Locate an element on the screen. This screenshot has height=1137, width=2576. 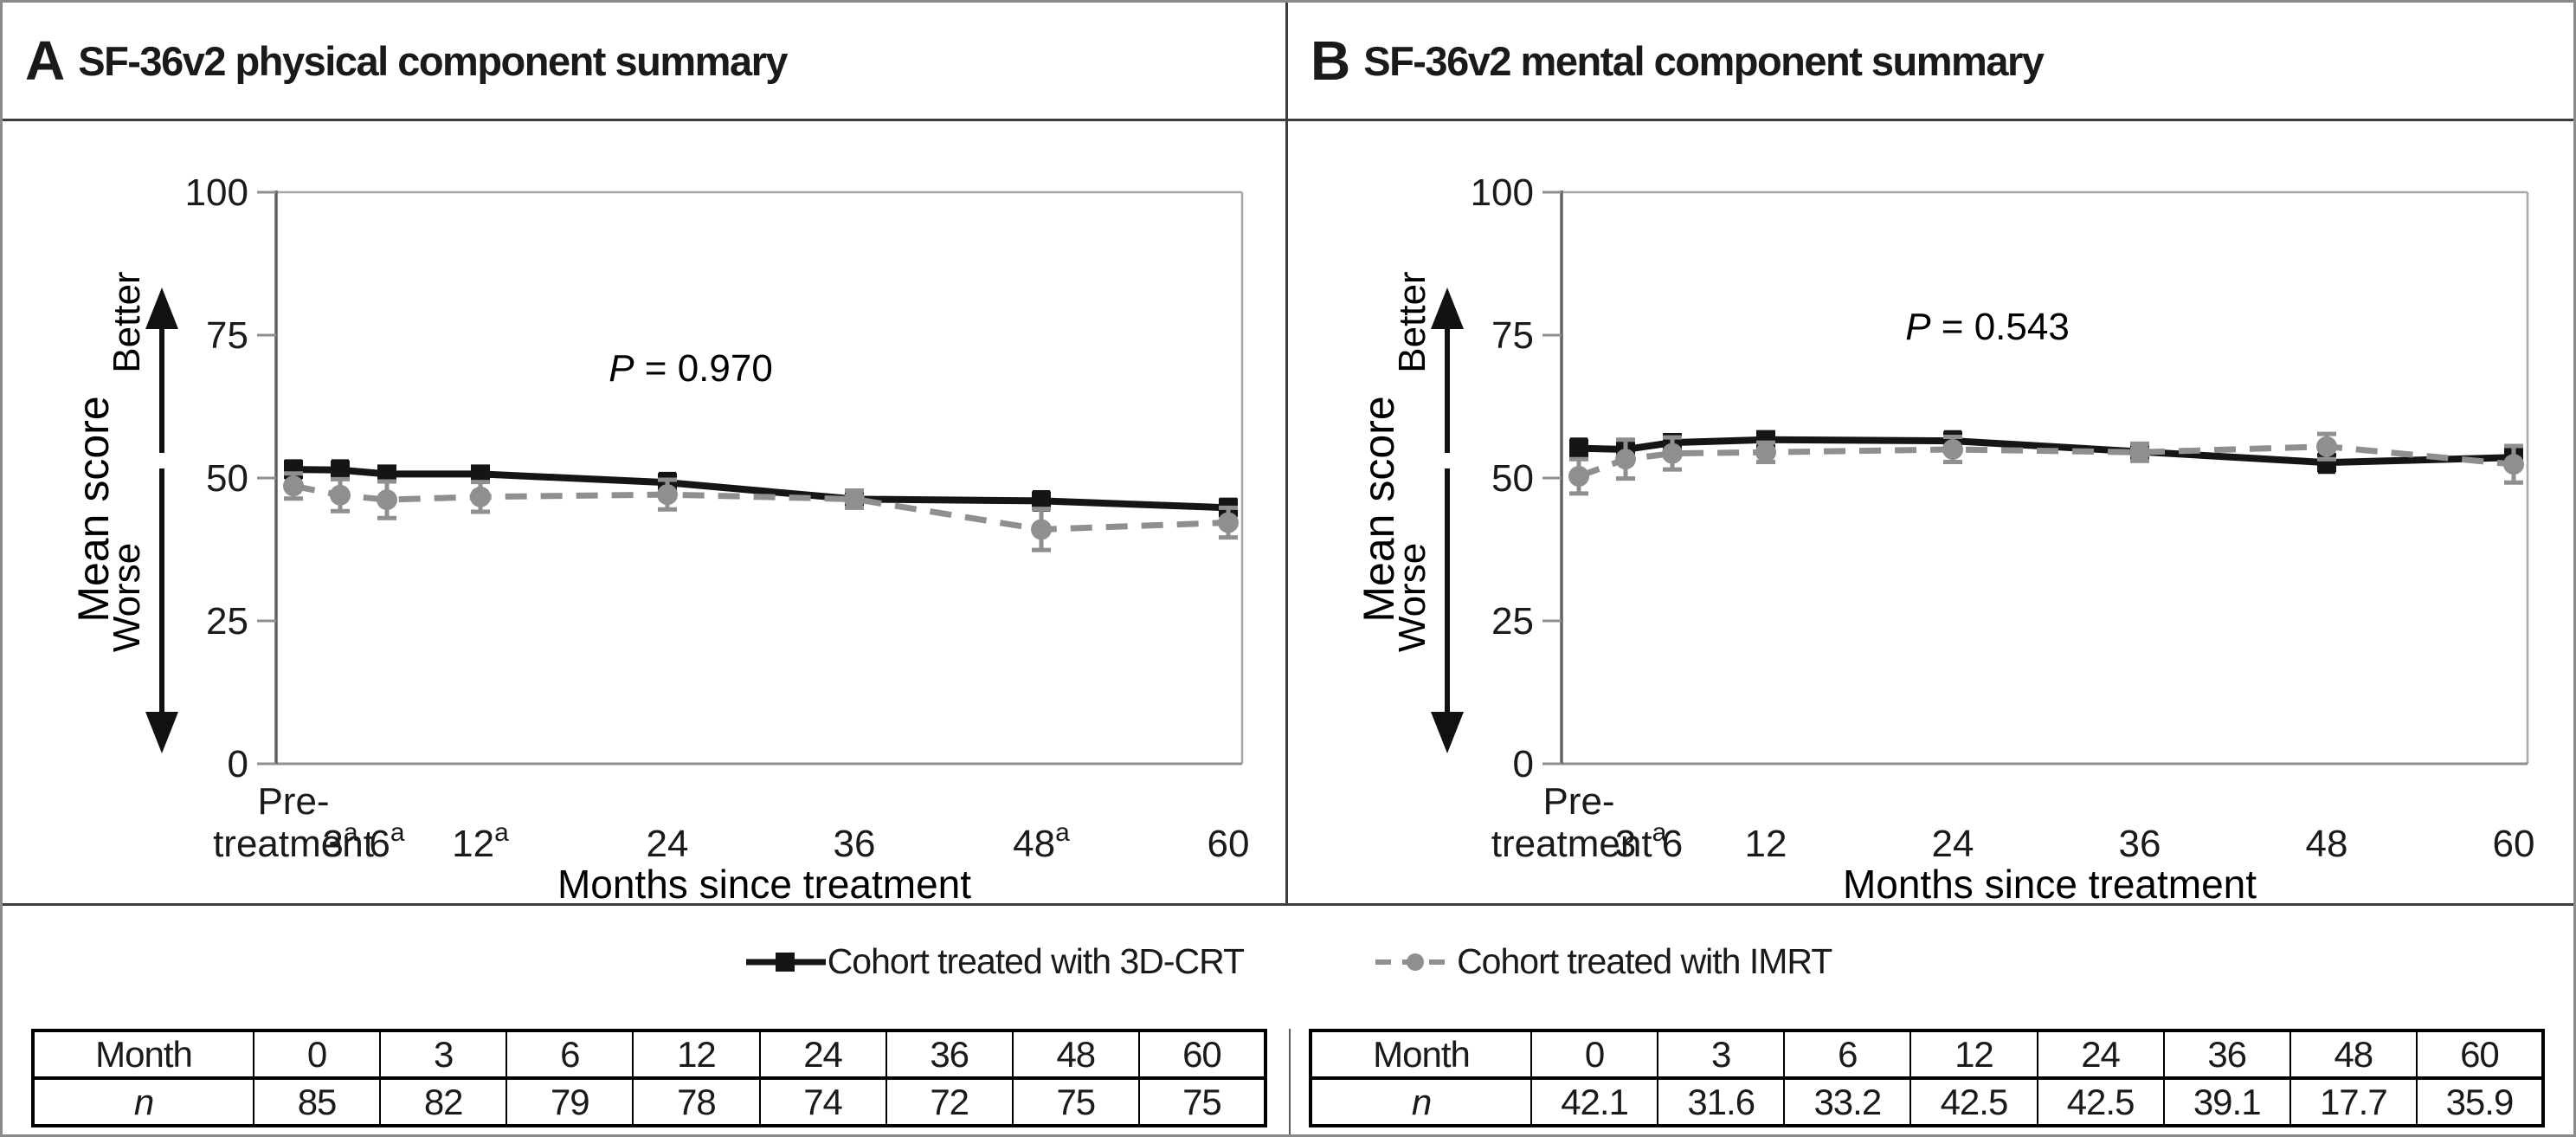
x-tick-label-pretreatment-line1: Pre- is located at coordinates (293, 801).